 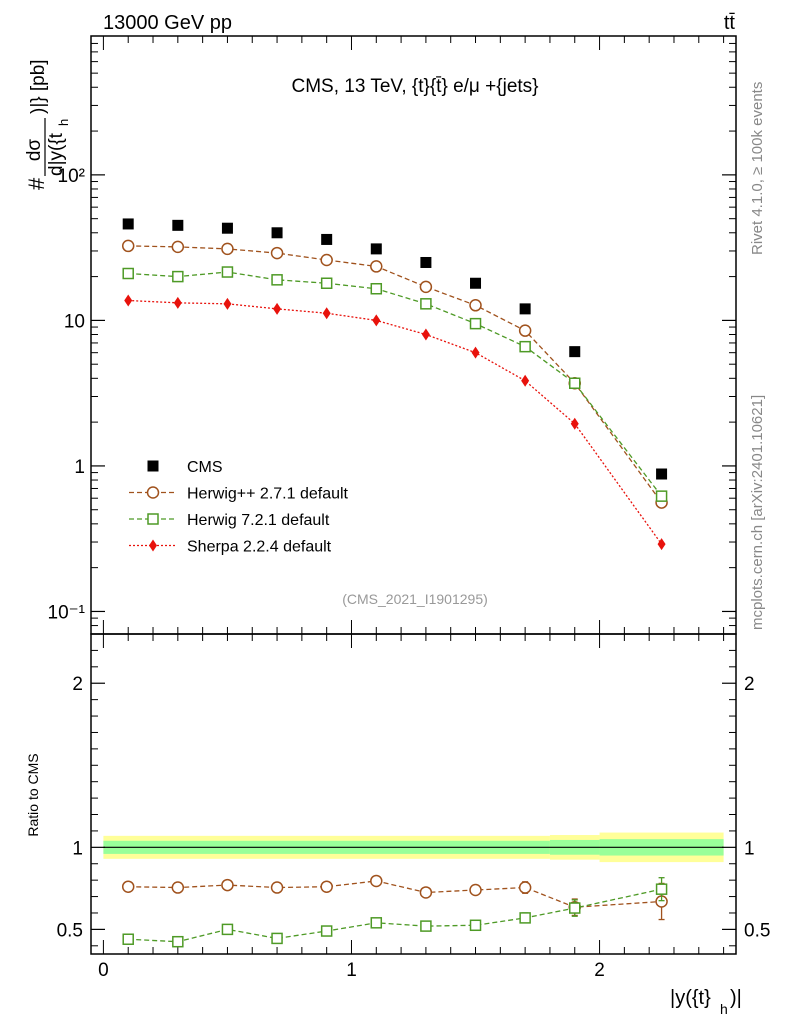 I want to click on y-tick-label: 10², so click(x=71, y=176).